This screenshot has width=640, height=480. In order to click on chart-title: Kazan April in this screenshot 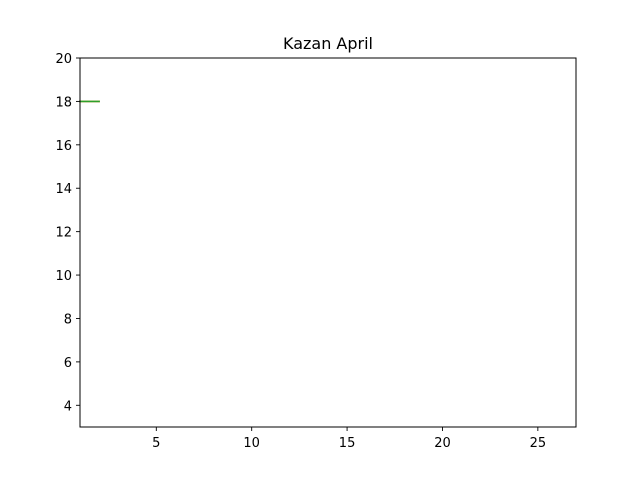, I will do `click(328, 43)`.